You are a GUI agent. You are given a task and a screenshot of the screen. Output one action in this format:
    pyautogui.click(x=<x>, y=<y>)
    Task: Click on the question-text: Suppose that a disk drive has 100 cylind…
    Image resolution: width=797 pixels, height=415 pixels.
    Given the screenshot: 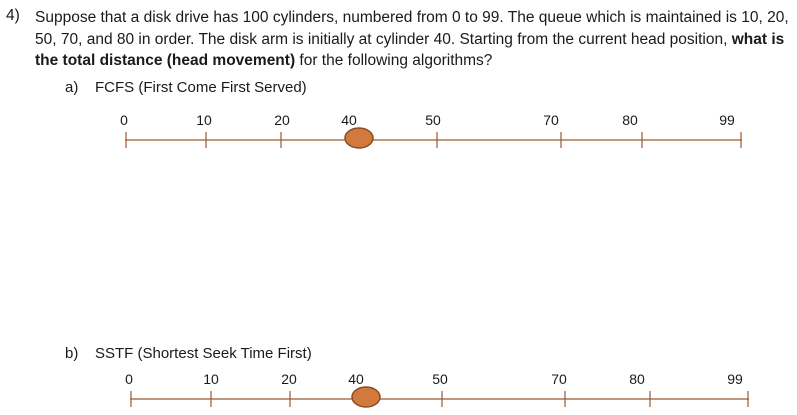 What is the action you would take?
    pyautogui.click(x=412, y=39)
    